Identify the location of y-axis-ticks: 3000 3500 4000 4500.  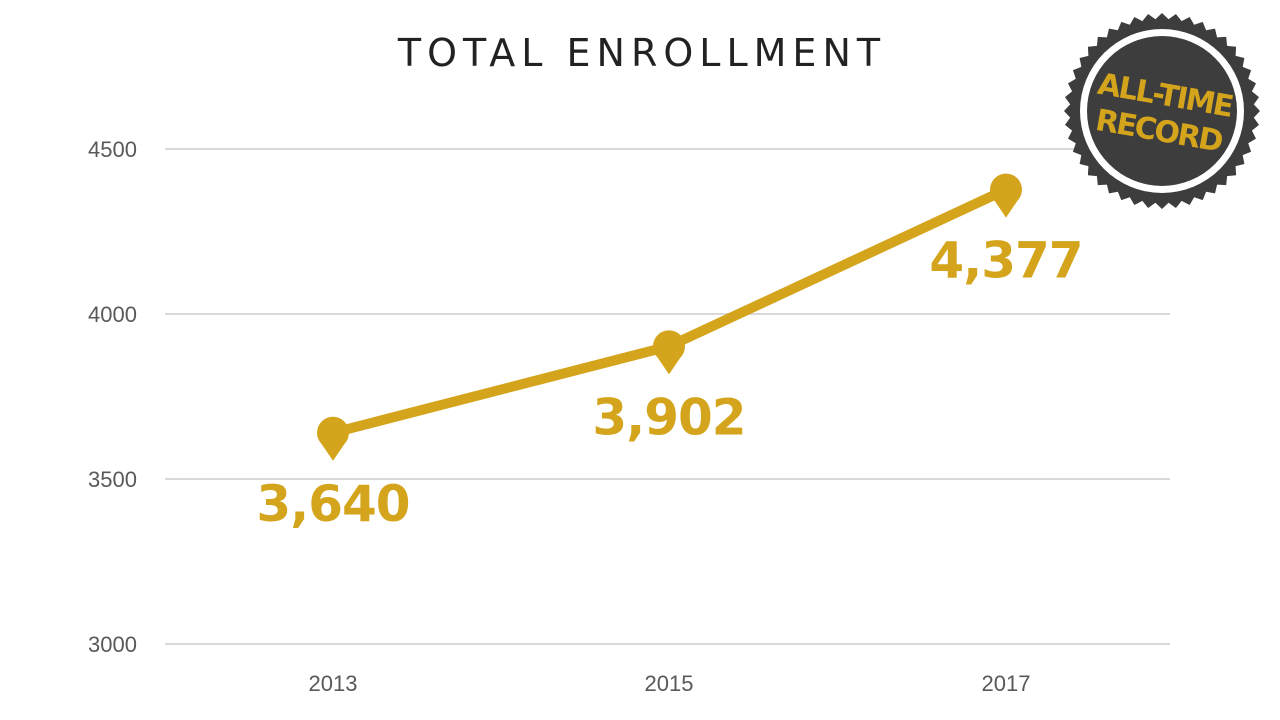
(112, 397).